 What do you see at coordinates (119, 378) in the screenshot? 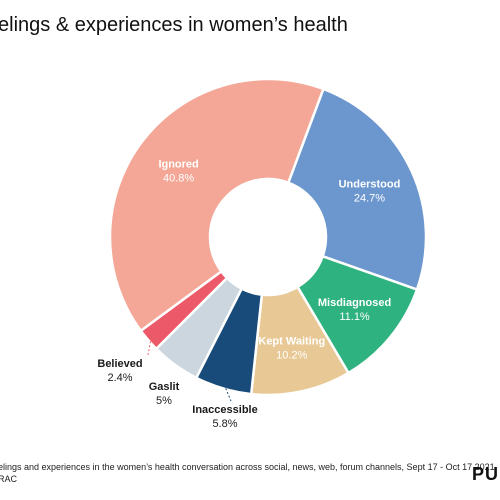
I see `slice-value-believed: 2.4%` at bounding box center [119, 378].